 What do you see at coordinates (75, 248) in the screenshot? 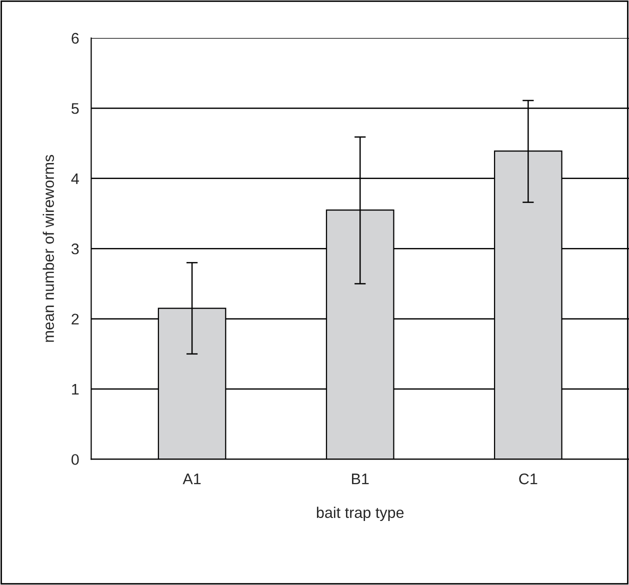
I see `y-tick-label: 3` at bounding box center [75, 248].